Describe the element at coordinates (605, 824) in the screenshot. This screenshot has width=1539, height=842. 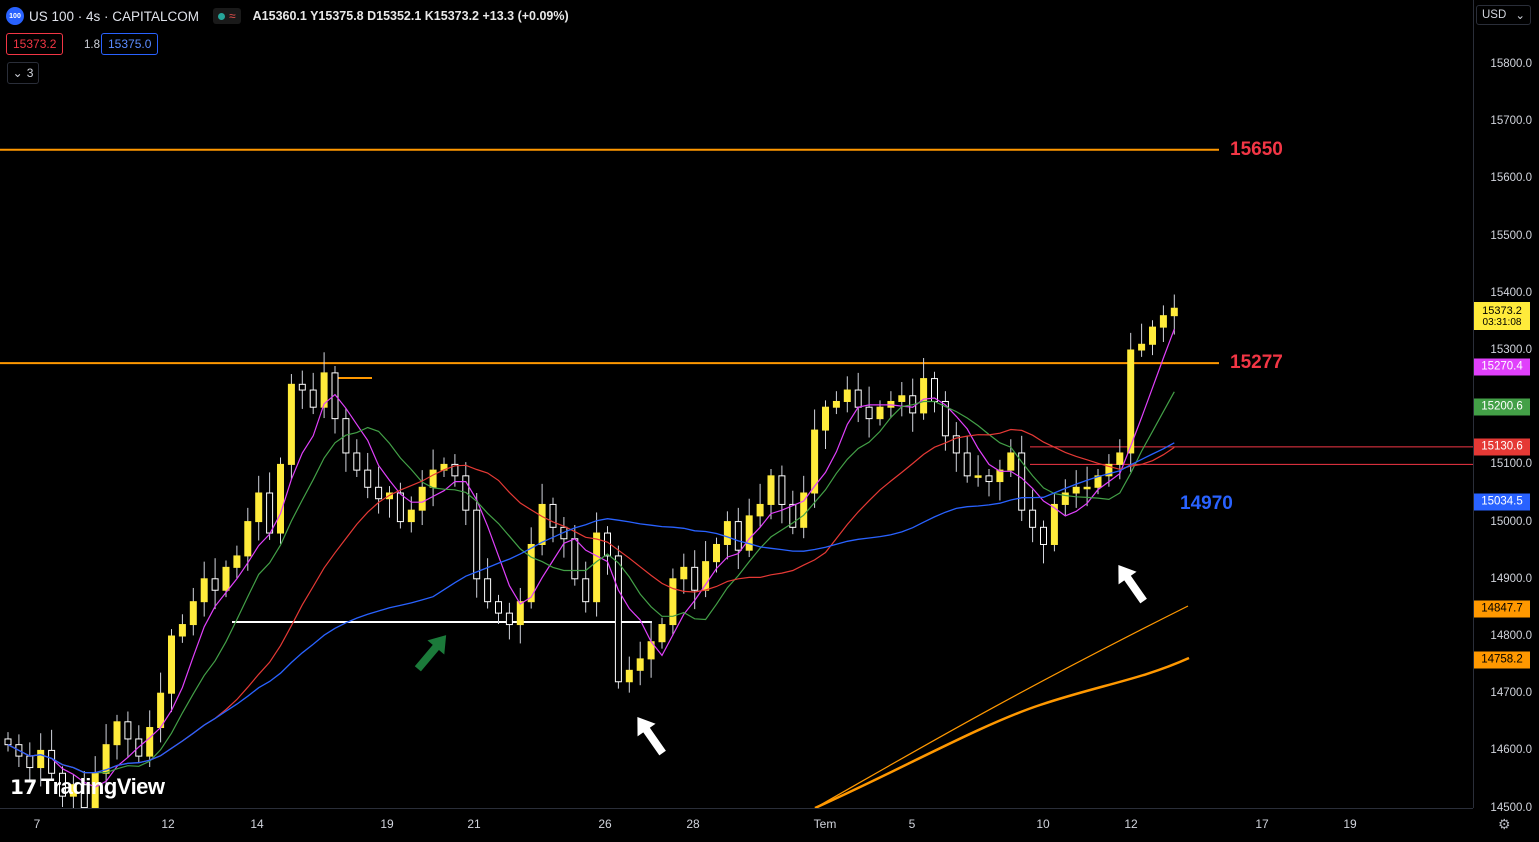
I see `time-tick: 26` at that location.